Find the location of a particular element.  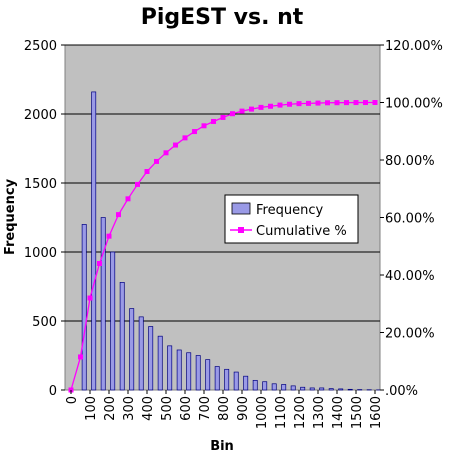

x-tick-label: 700 is located at coordinates (205, 408).